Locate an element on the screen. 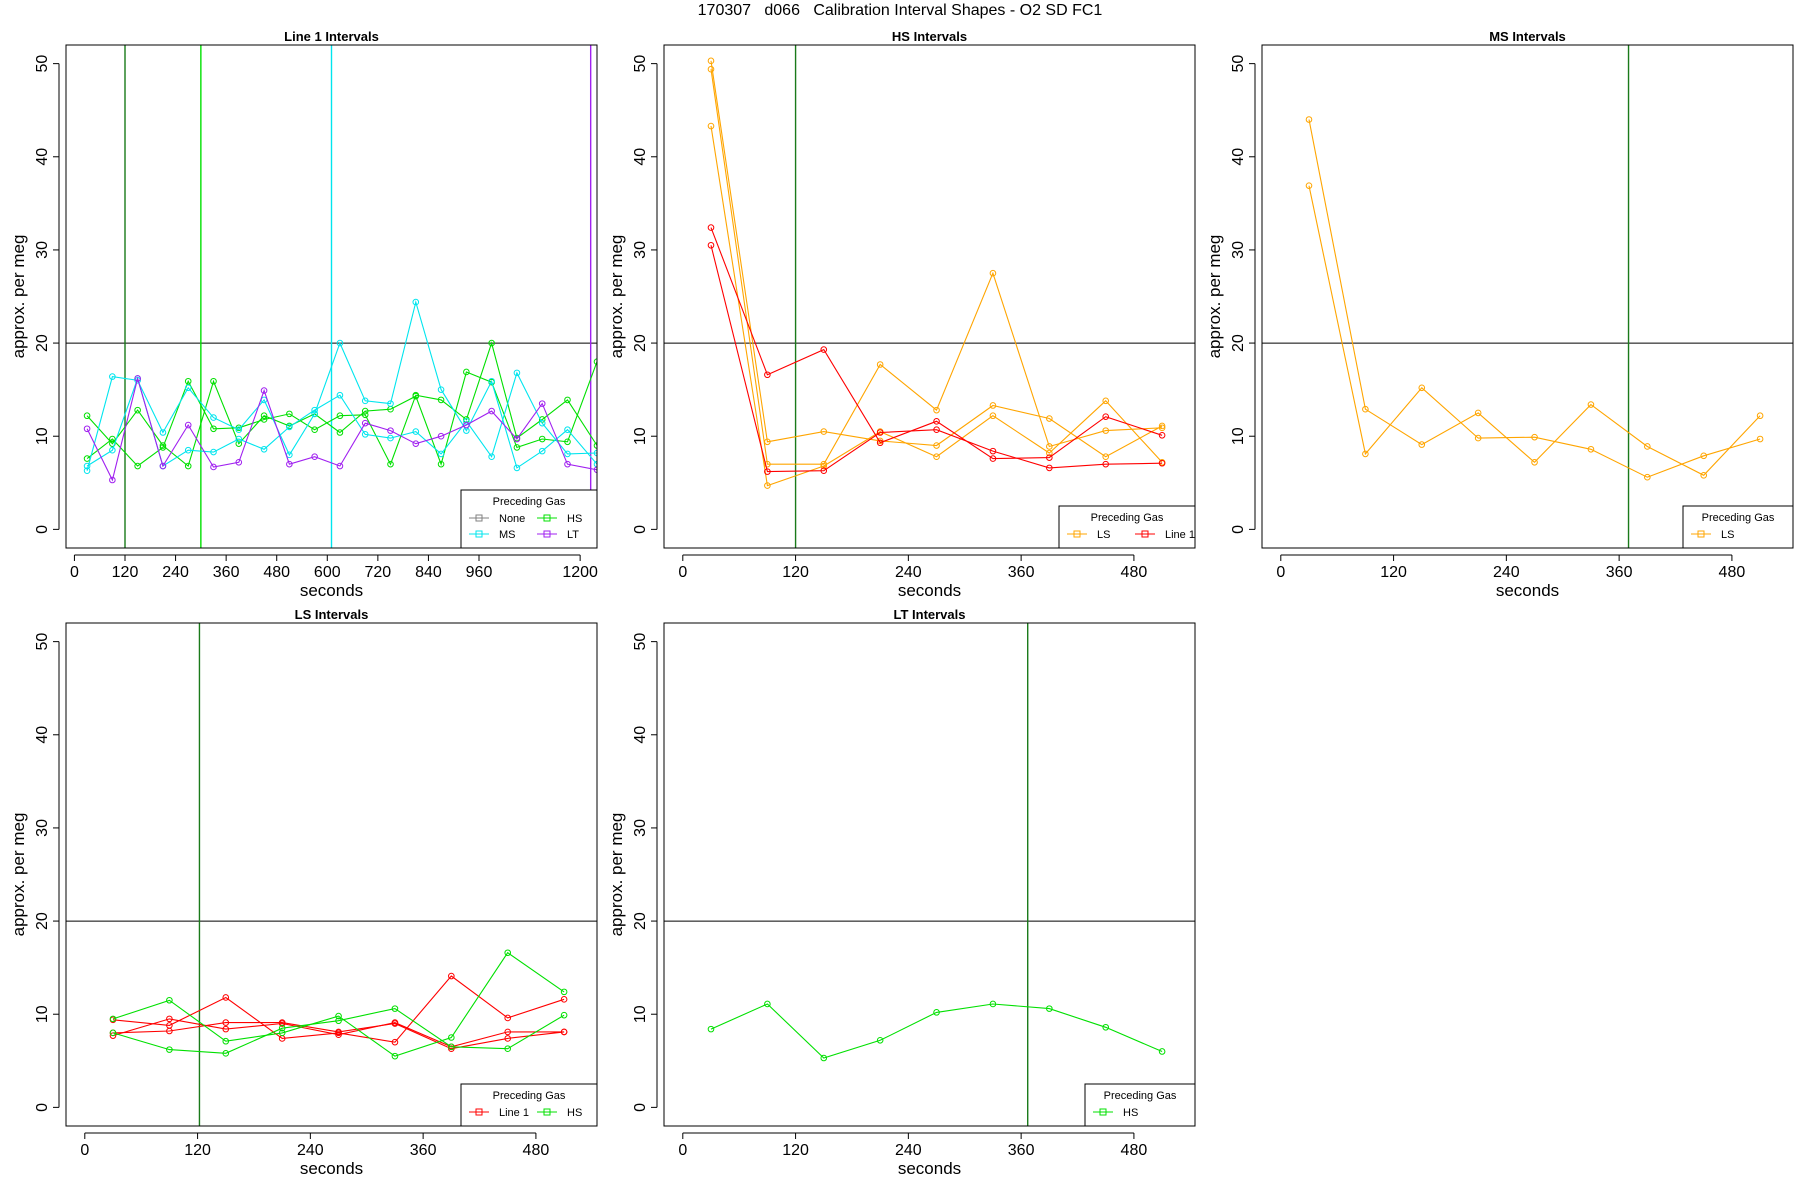  legend: Preceding Gas LS Line 1 is located at coordinates (1127, 527).